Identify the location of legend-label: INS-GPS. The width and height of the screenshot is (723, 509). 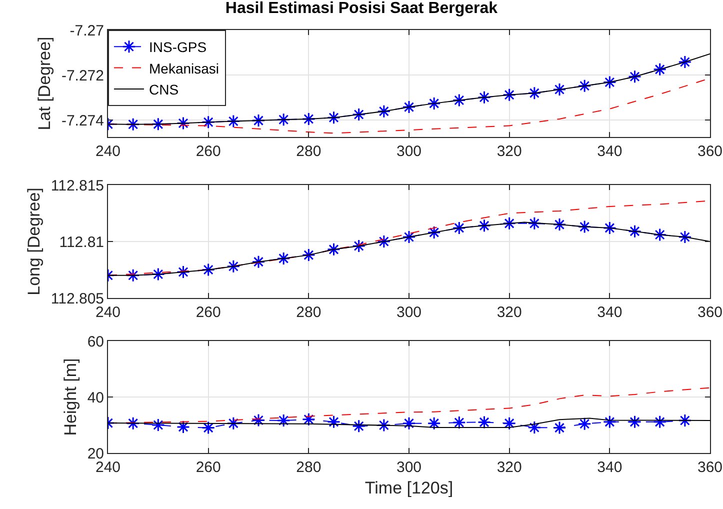
(178, 47).